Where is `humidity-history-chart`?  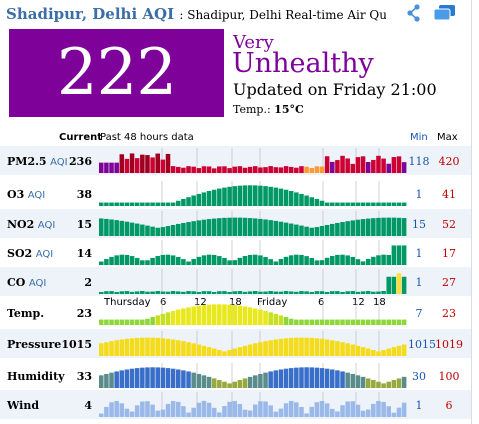
humidity-history-chart is located at coordinates (253, 375).